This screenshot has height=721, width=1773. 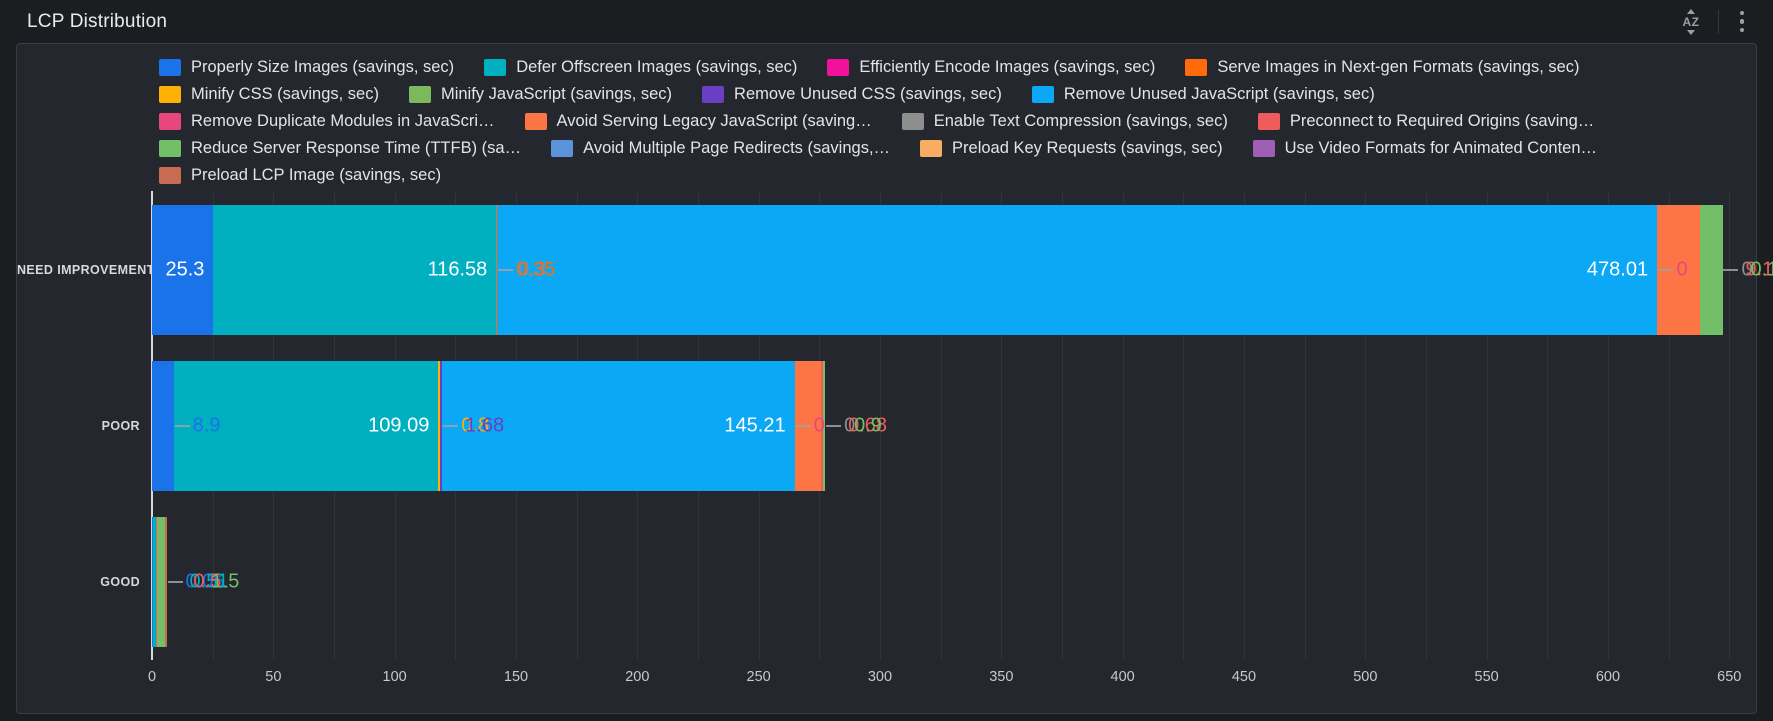 I want to click on legend-label: Preload LCP Image (savings, sec), so click(x=316, y=175).